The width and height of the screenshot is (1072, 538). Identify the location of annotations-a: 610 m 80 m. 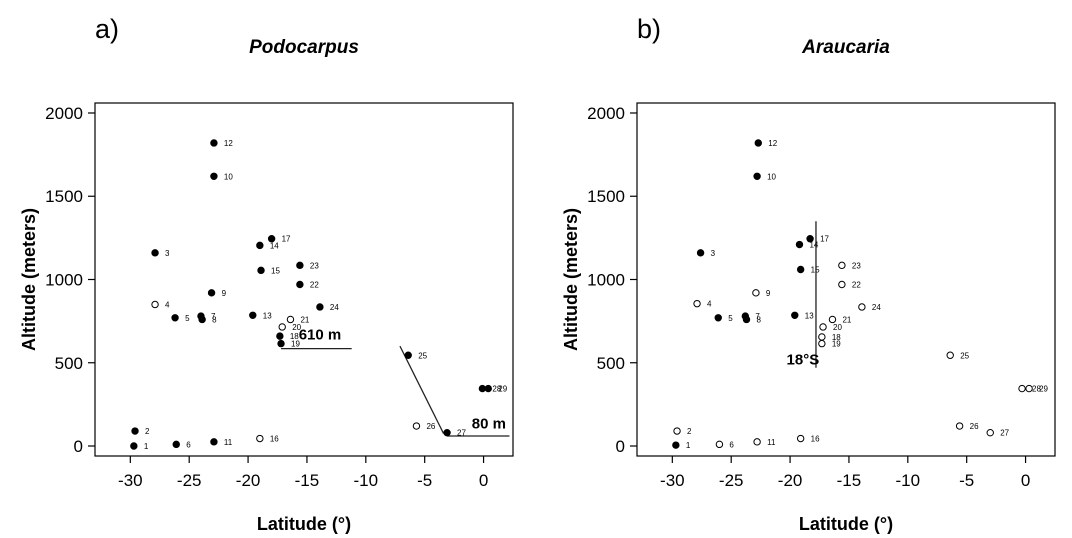
(402, 379).